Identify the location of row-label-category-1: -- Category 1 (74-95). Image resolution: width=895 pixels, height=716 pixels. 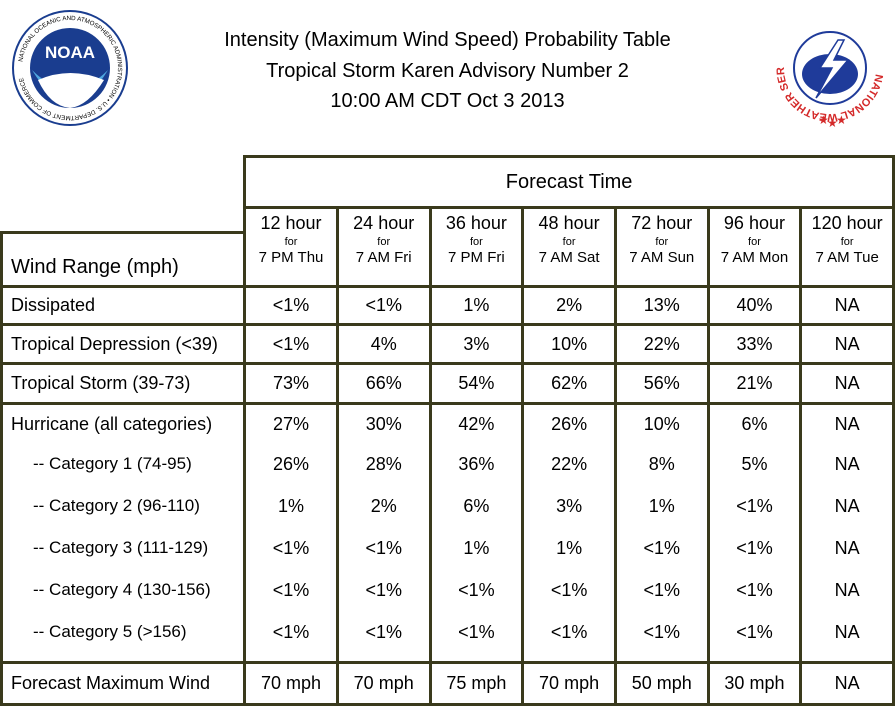
(112, 463).